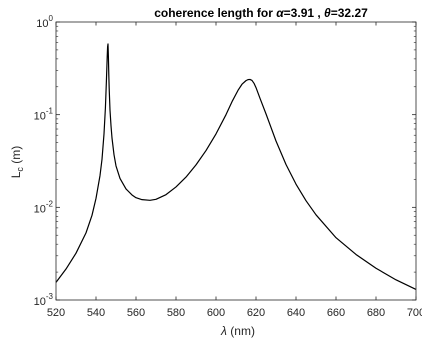 The width and height of the screenshot is (422, 341). What do you see at coordinates (44, 300) in the screenshot?
I see `y-tick-label: 10⁻³` at bounding box center [44, 300].